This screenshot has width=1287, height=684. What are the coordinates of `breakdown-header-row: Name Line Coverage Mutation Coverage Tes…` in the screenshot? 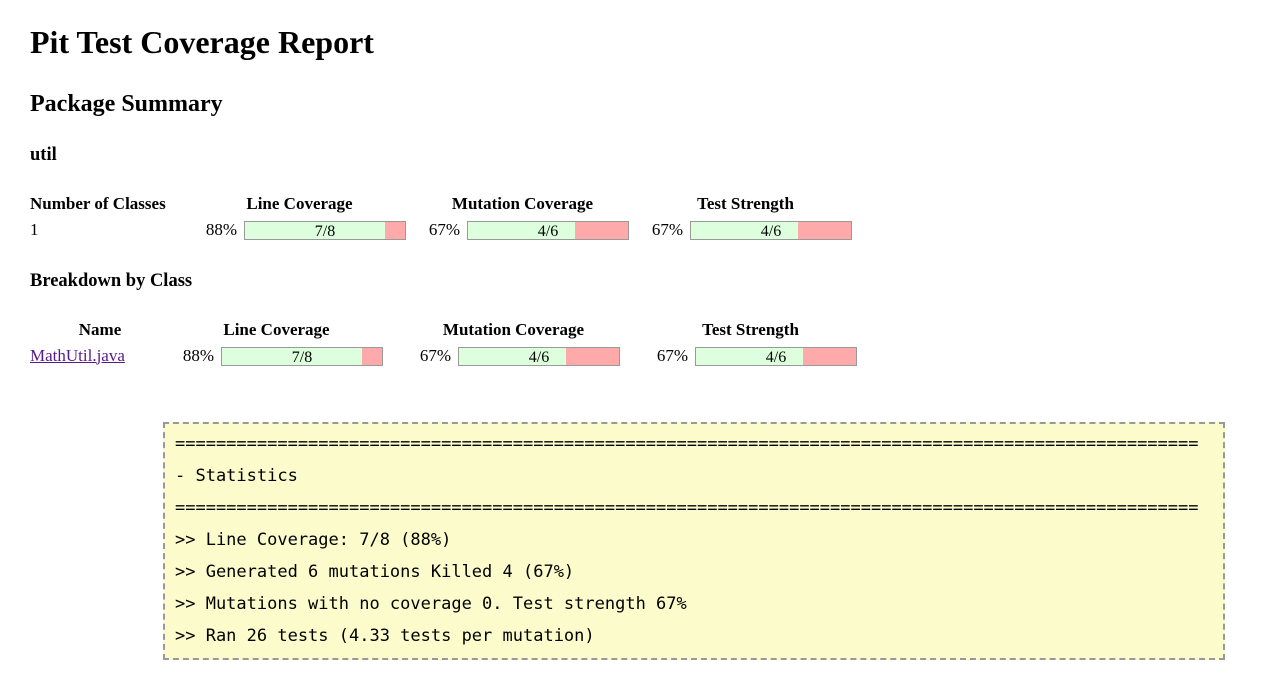 It's located at (455, 332).